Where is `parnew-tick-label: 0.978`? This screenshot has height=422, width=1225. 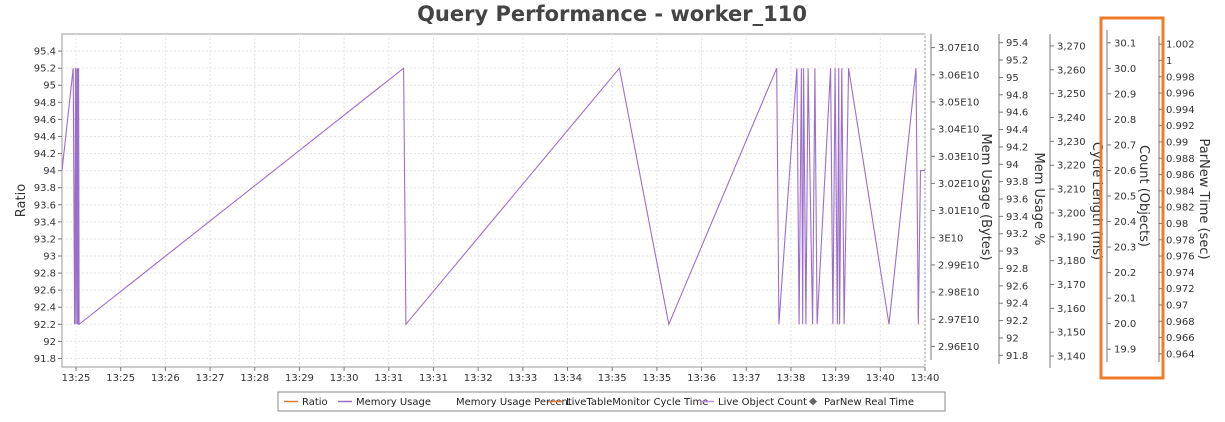
parnew-tick-label: 0.978 is located at coordinates (1180, 240).